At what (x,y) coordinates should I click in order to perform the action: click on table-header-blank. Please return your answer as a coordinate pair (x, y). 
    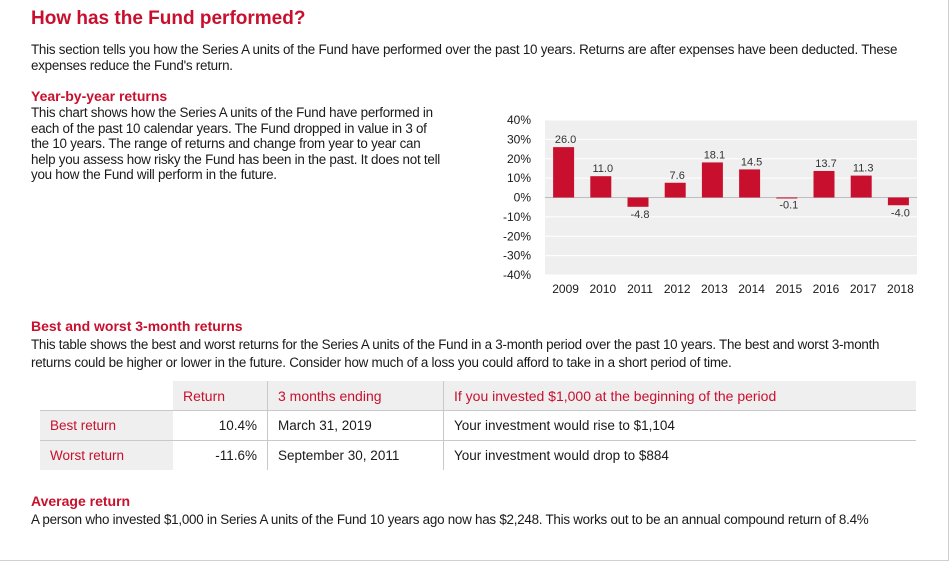
    Looking at the image, I should click on (106, 396).